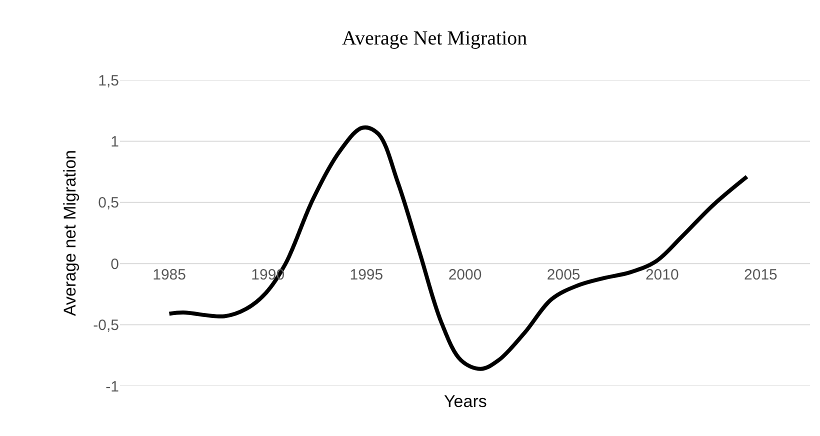 The width and height of the screenshot is (820, 436). I want to click on x-tick-label: 1985, so click(169, 275).